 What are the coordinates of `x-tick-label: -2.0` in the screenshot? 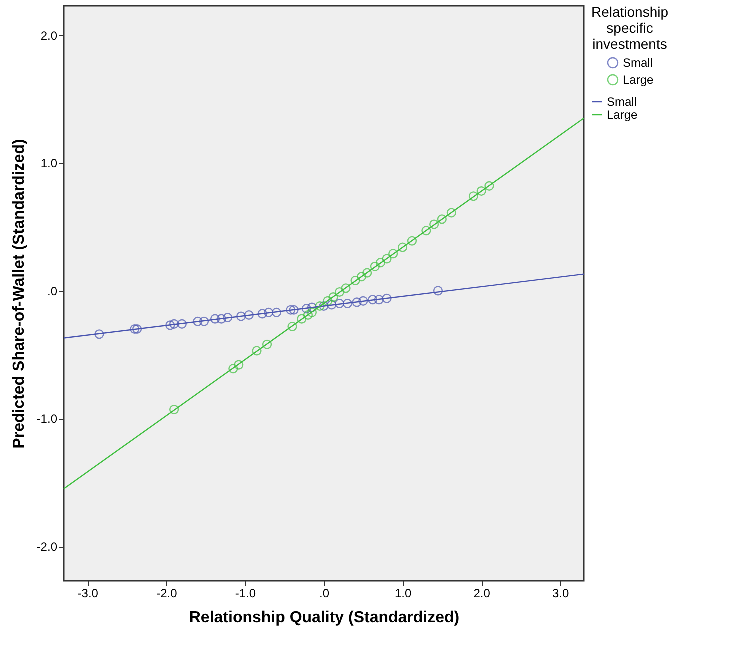 It's located at (167, 593).